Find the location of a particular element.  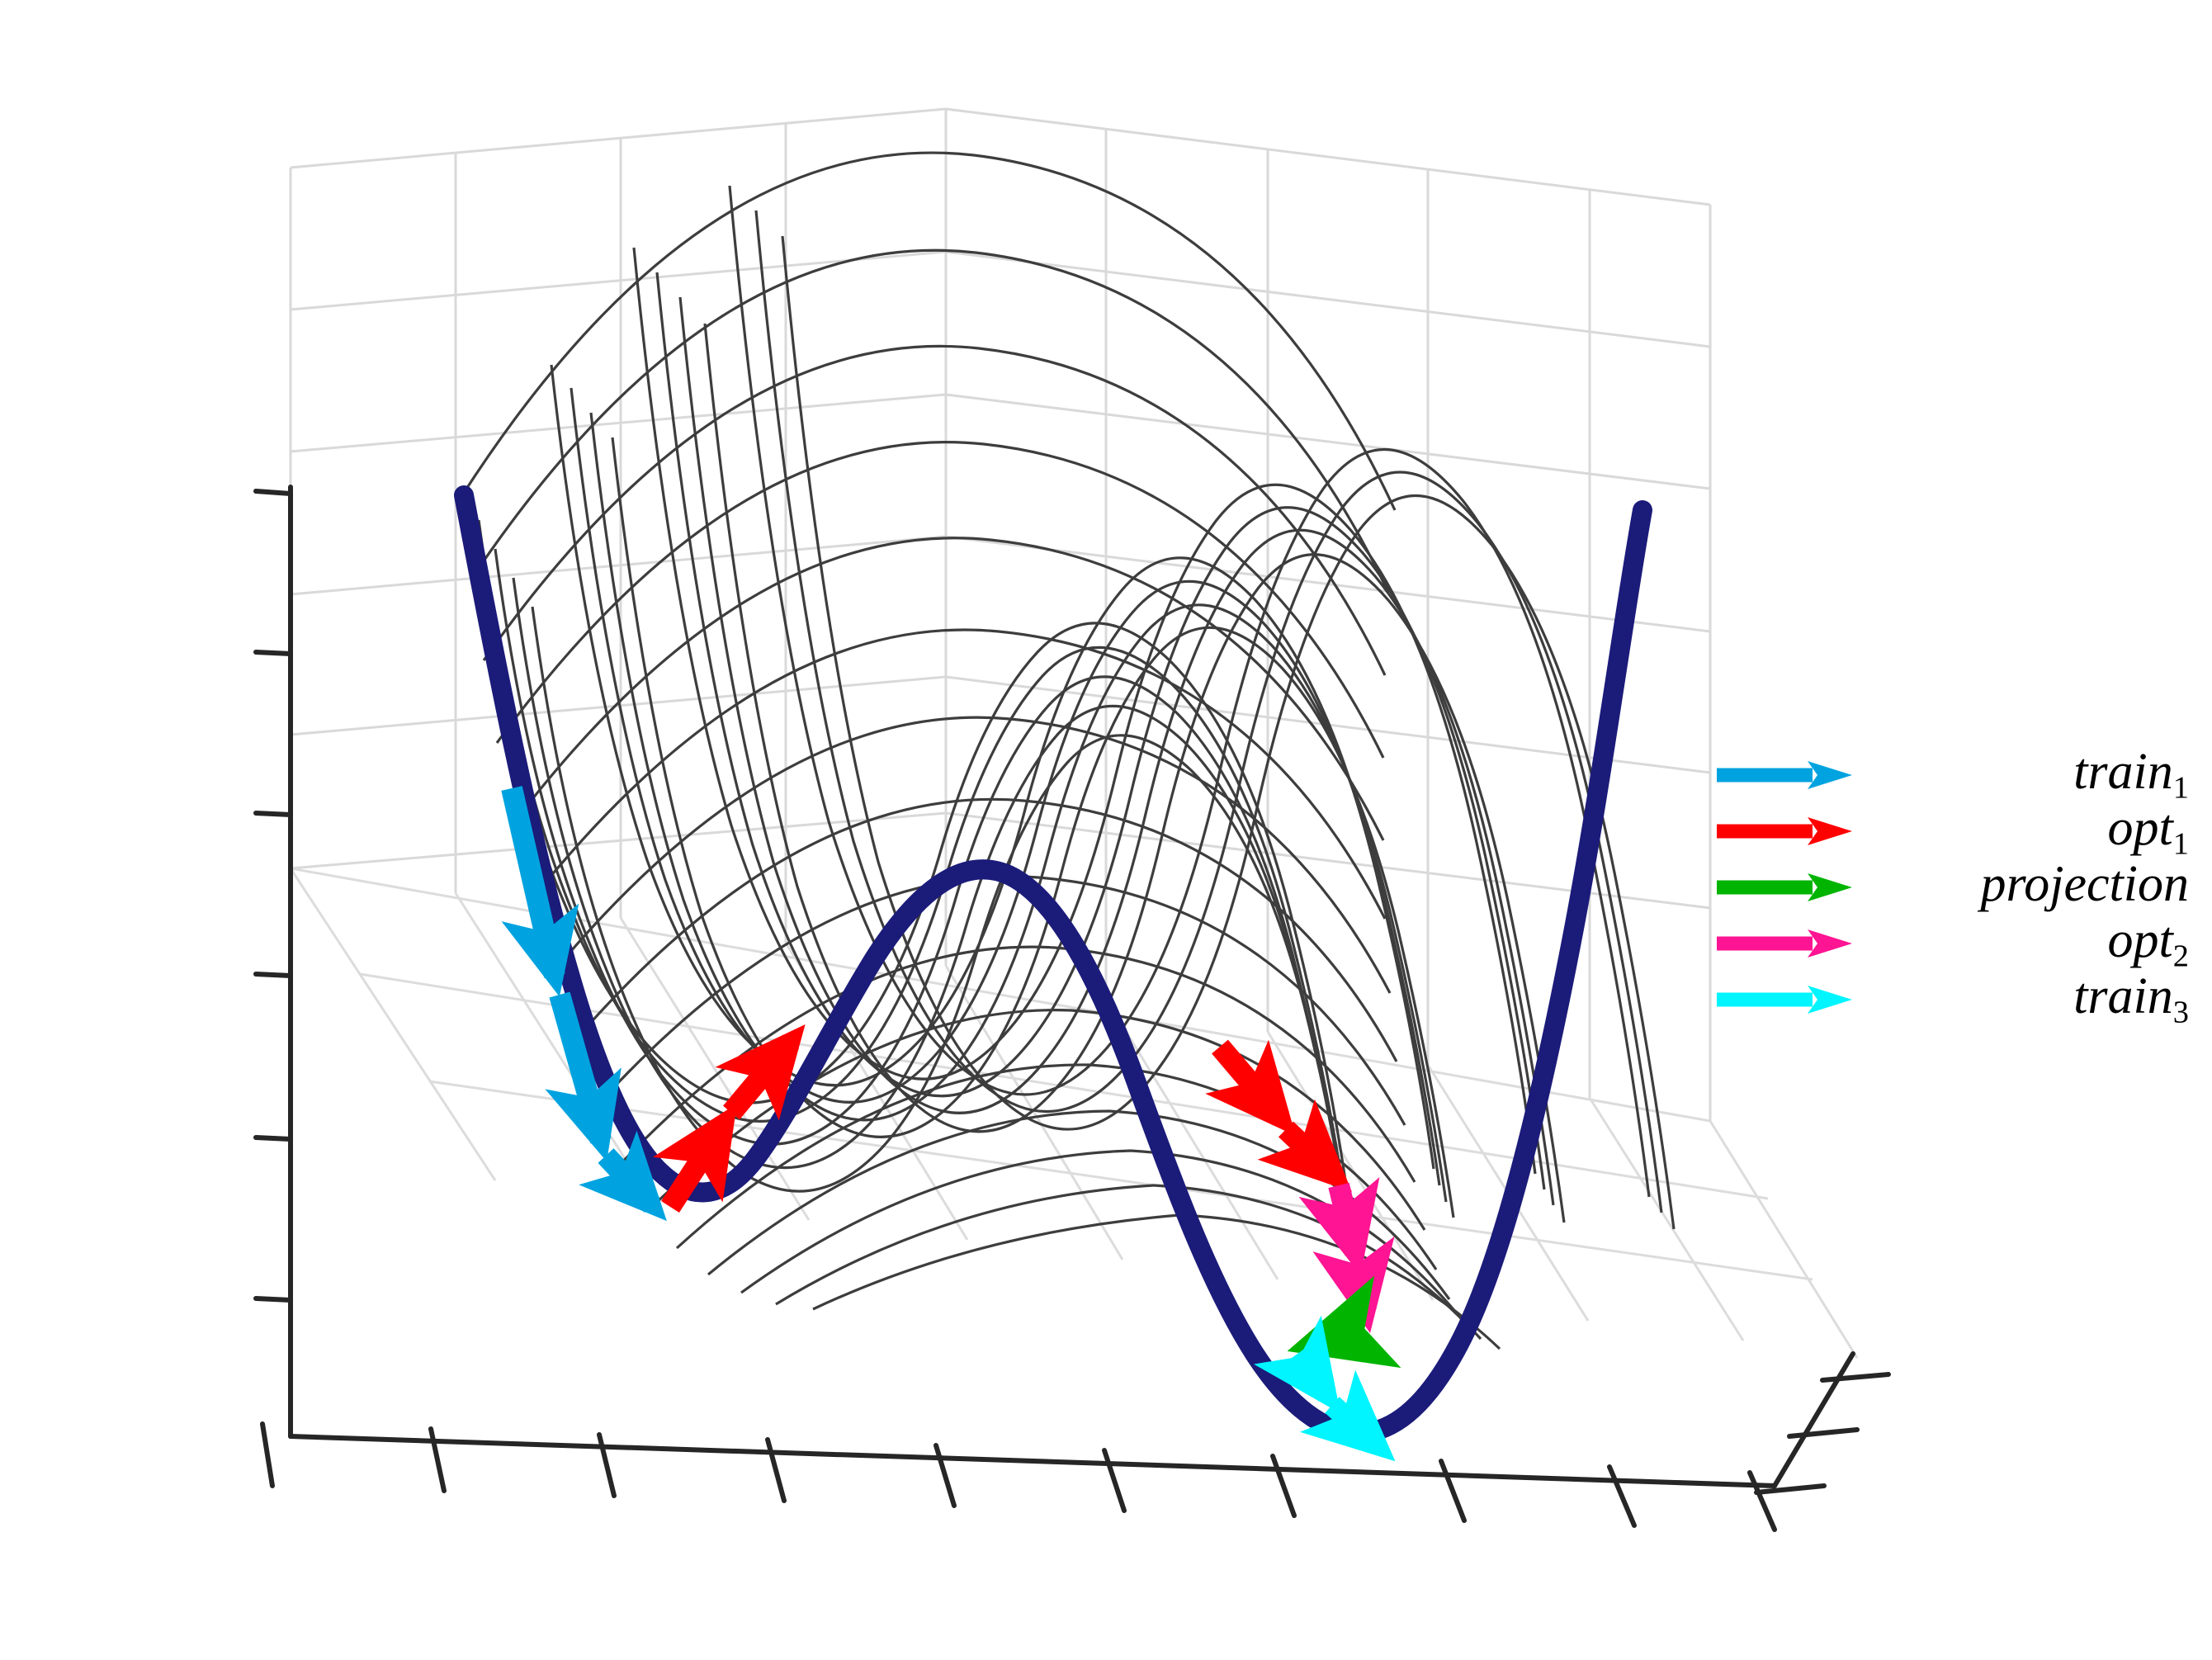

legend-item-opt-2: opt2 is located at coordinates (1947, 943).